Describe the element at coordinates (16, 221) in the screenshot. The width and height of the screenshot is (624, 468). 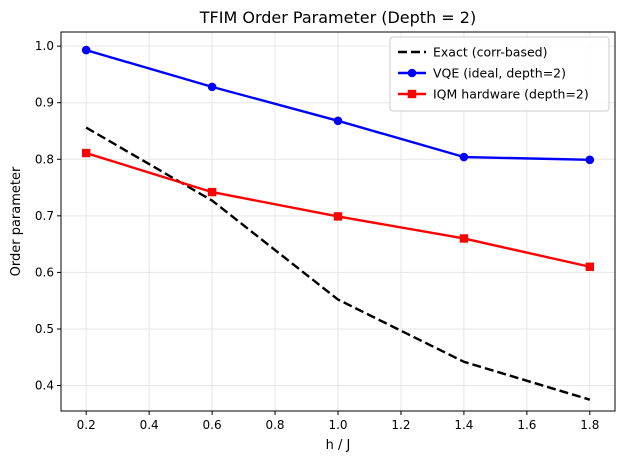
I see `y-axis-label: Order parameter` at that location.